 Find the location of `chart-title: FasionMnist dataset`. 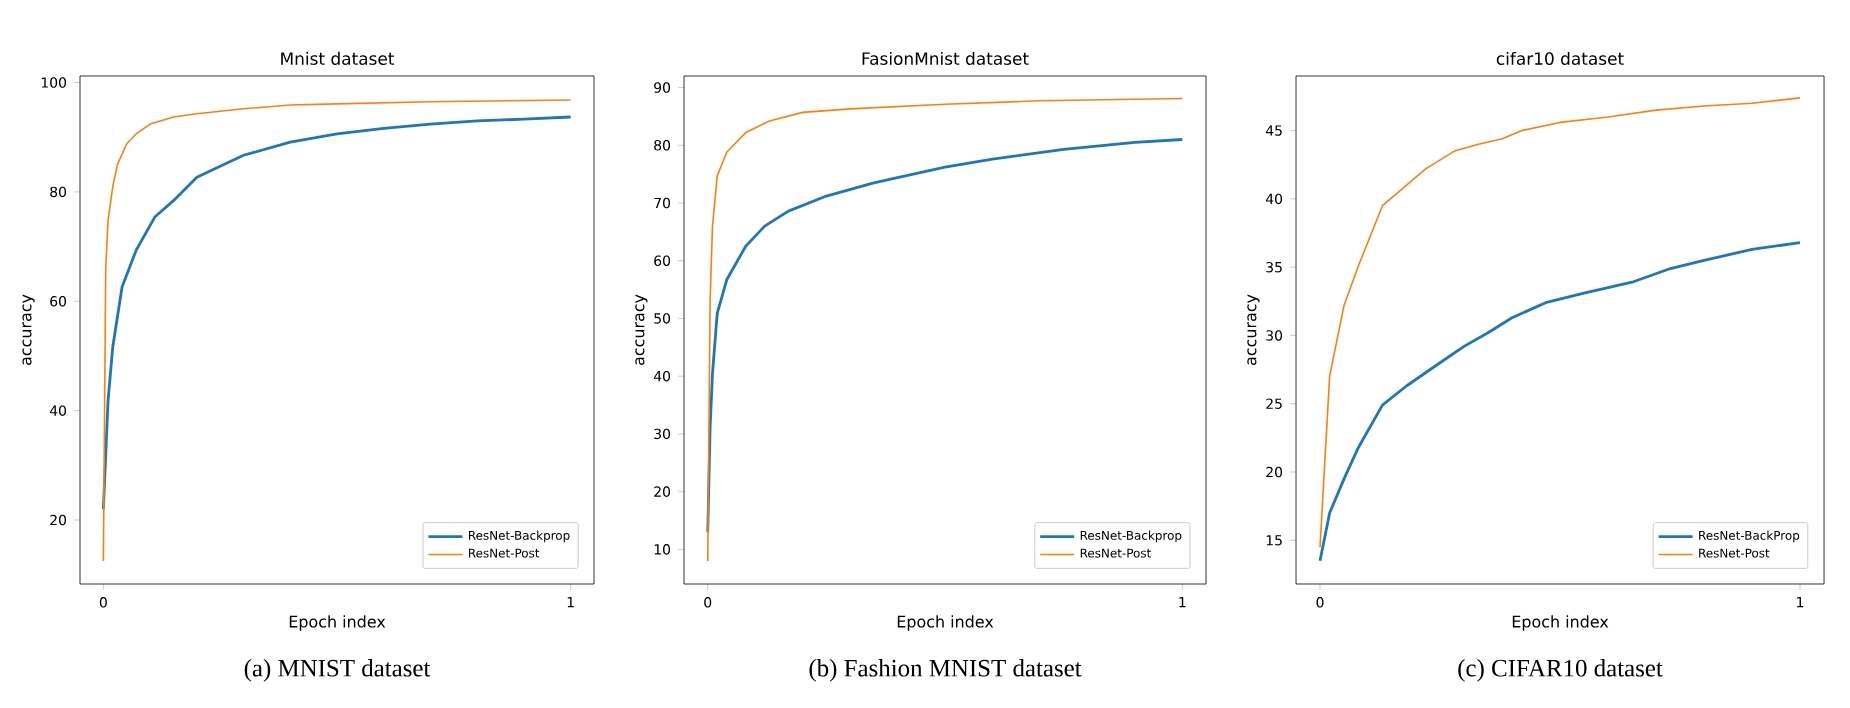

chart-title: FasionMnist dataset is located at coordinates (945, 58).